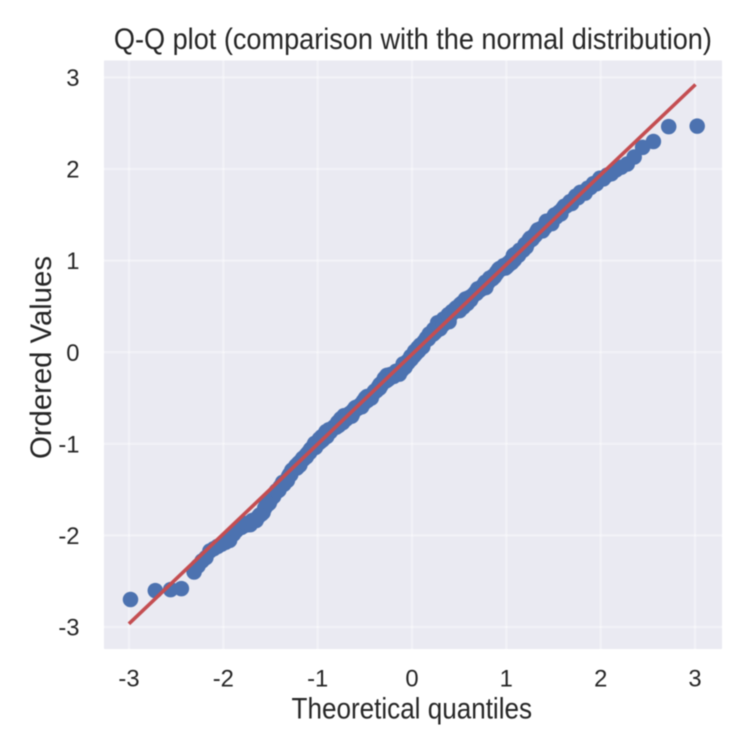 The height and width of the screenshot is (750, 750). What do you see at coordinates (412, 709) in the screenshot?
I see `svg-text: Theoretical quantiles` at bounding box center [412, 709].